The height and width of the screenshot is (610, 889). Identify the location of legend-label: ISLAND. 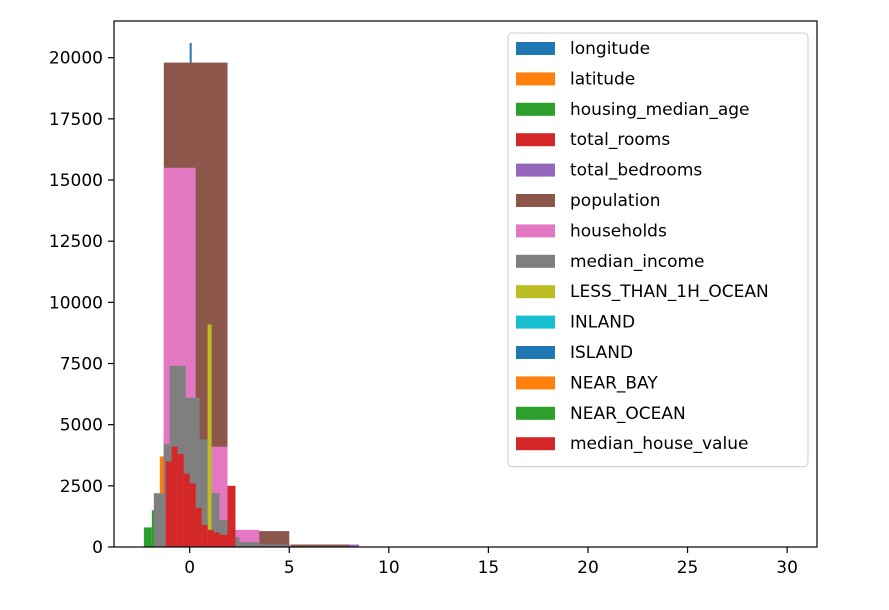
(601, 353).